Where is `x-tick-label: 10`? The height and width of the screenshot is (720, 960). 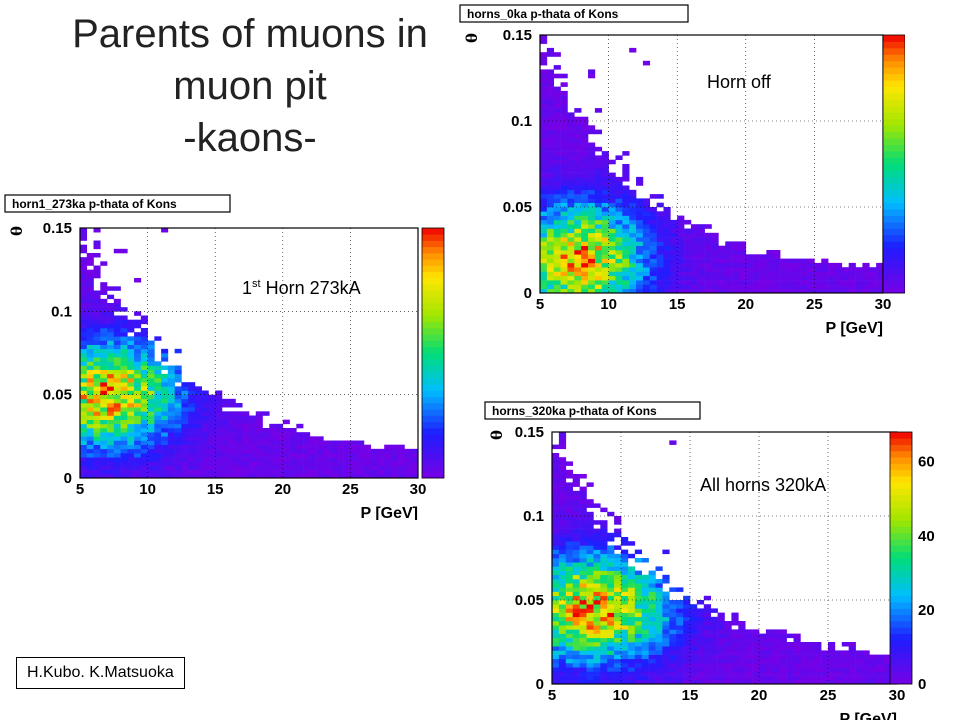 x-tick-label: 10 is located at coordinates (621, 695).